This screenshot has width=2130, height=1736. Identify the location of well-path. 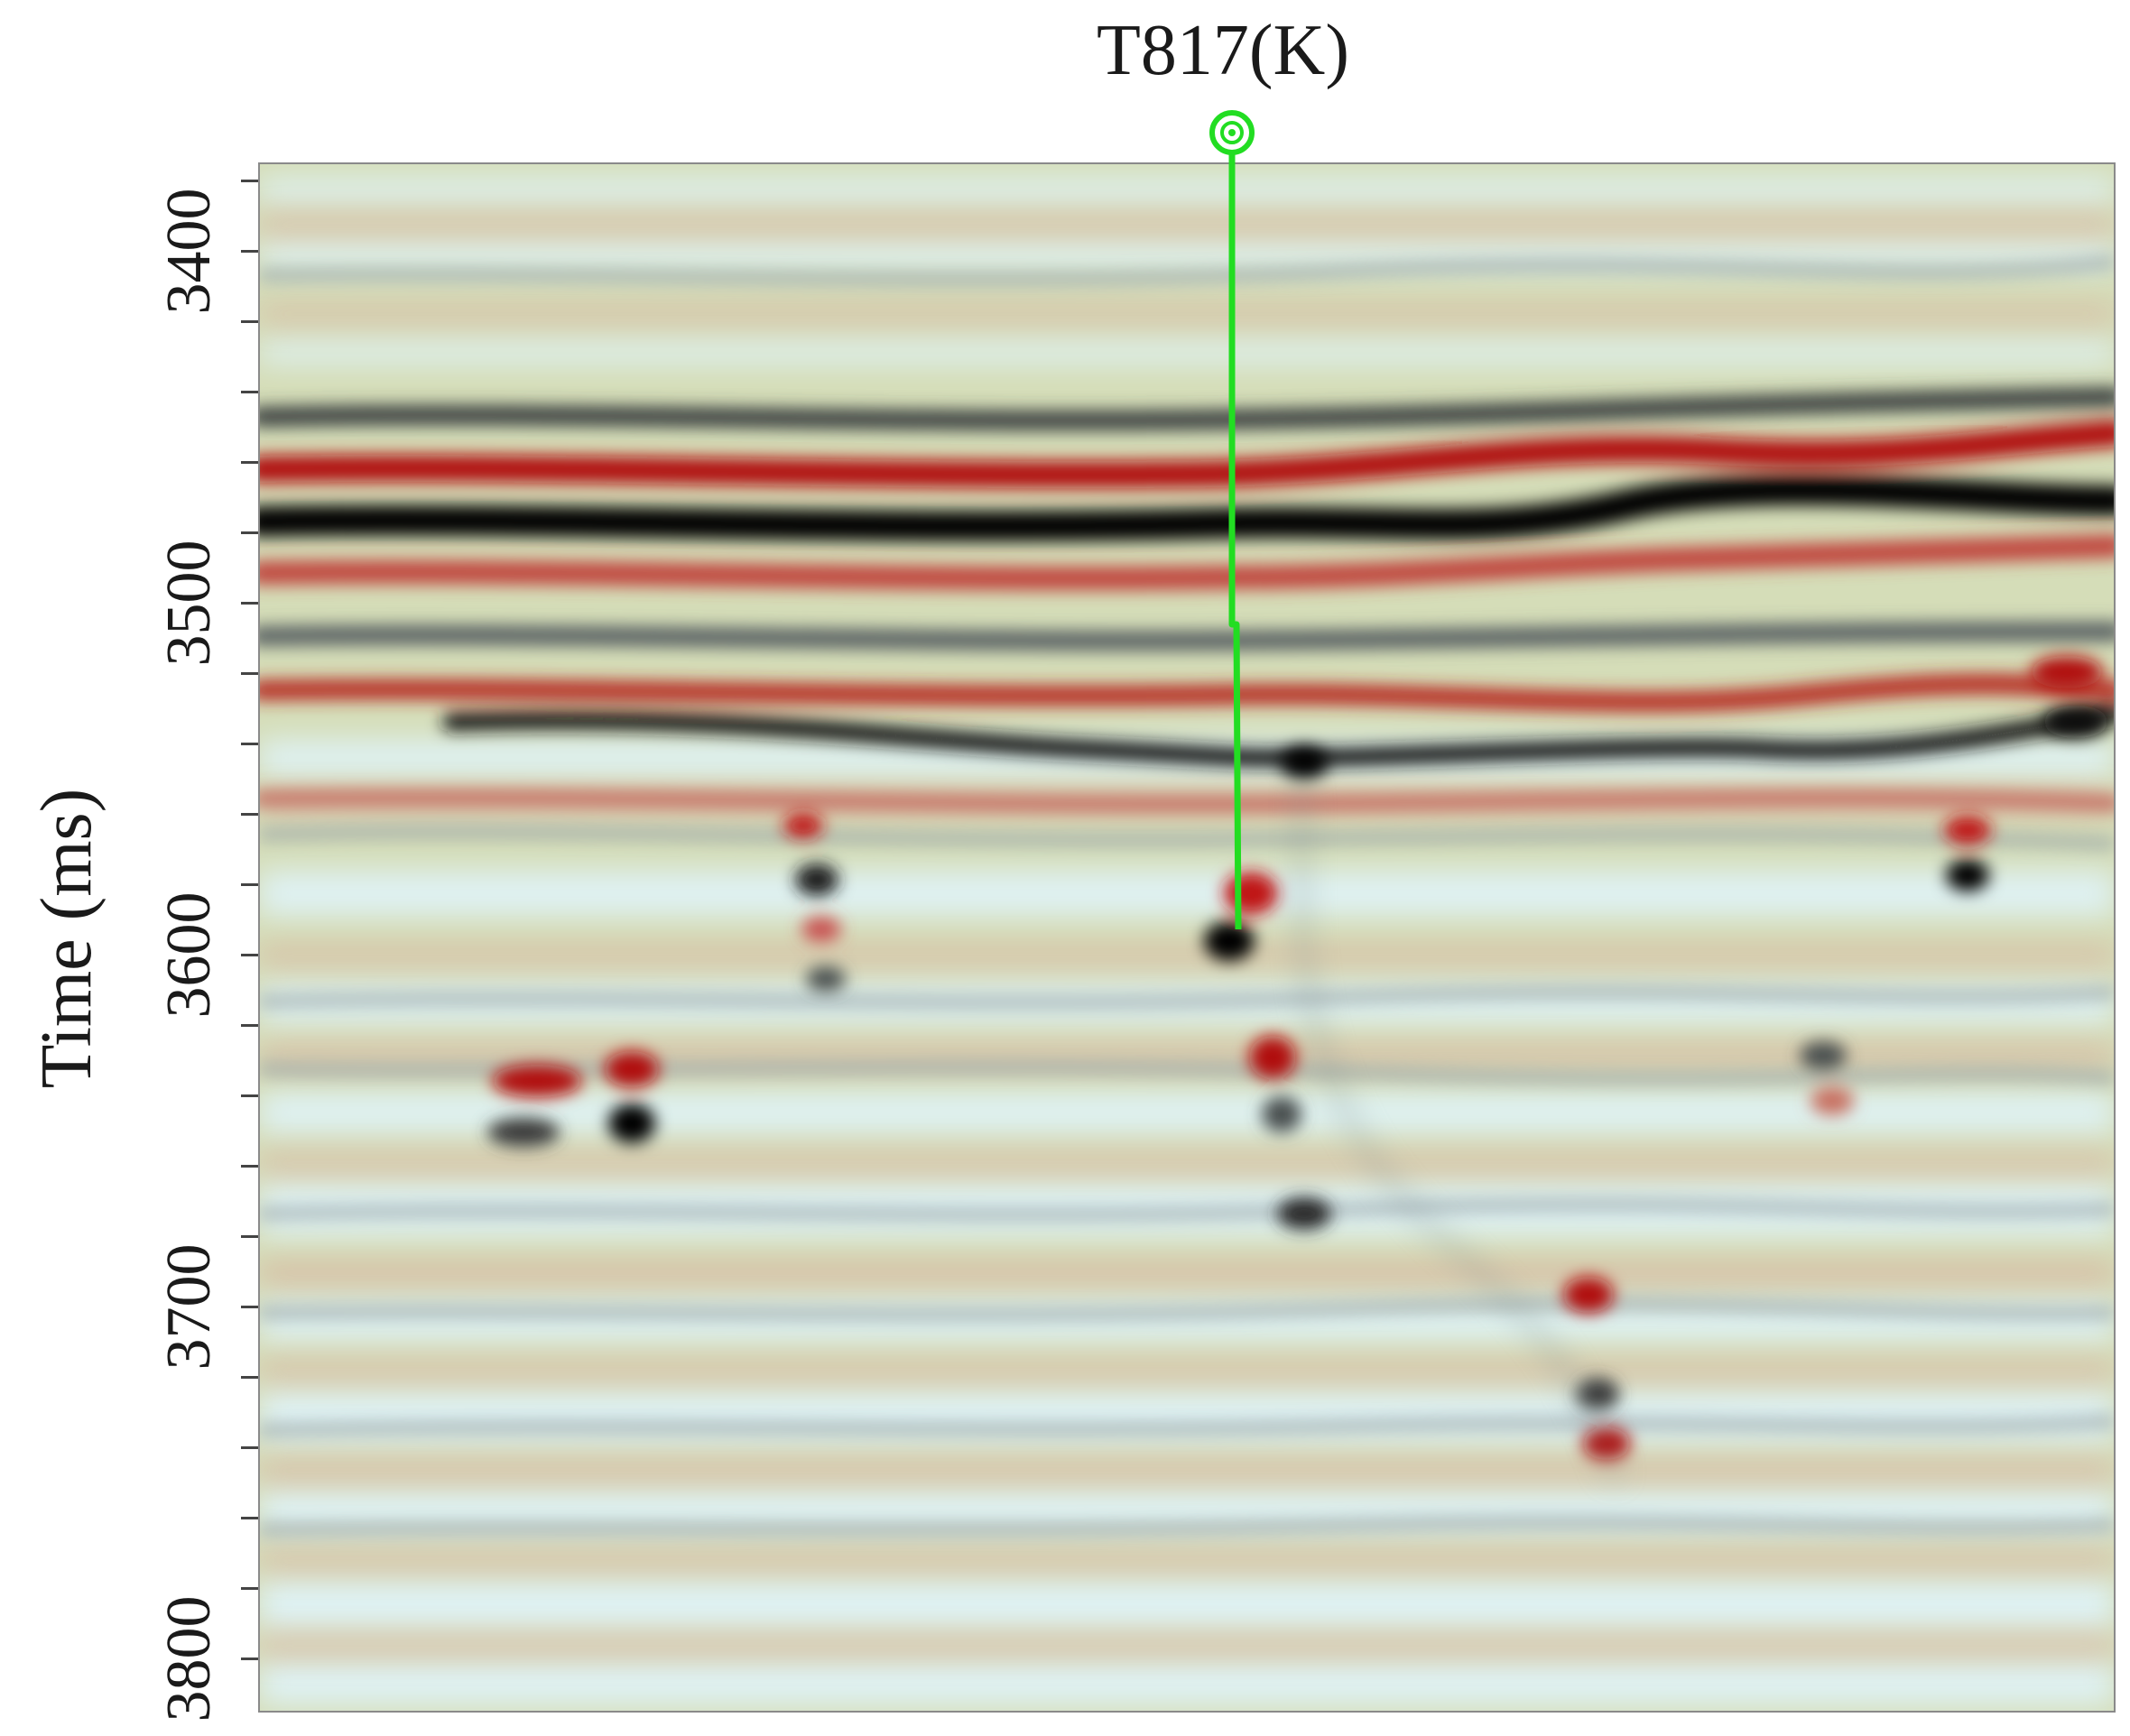
(1235, 531).